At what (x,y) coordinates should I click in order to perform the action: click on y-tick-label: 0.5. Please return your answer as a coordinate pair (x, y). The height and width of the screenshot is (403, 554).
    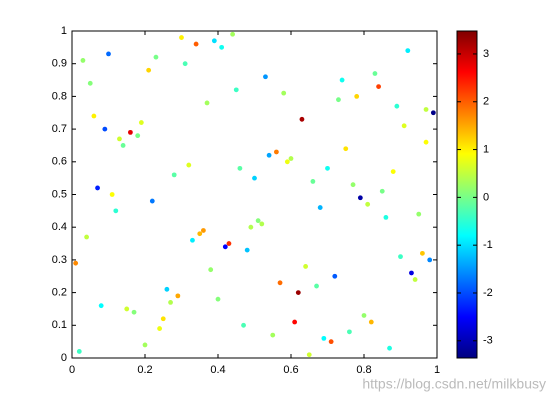
    Looking at the image, I should click on (59, 194).